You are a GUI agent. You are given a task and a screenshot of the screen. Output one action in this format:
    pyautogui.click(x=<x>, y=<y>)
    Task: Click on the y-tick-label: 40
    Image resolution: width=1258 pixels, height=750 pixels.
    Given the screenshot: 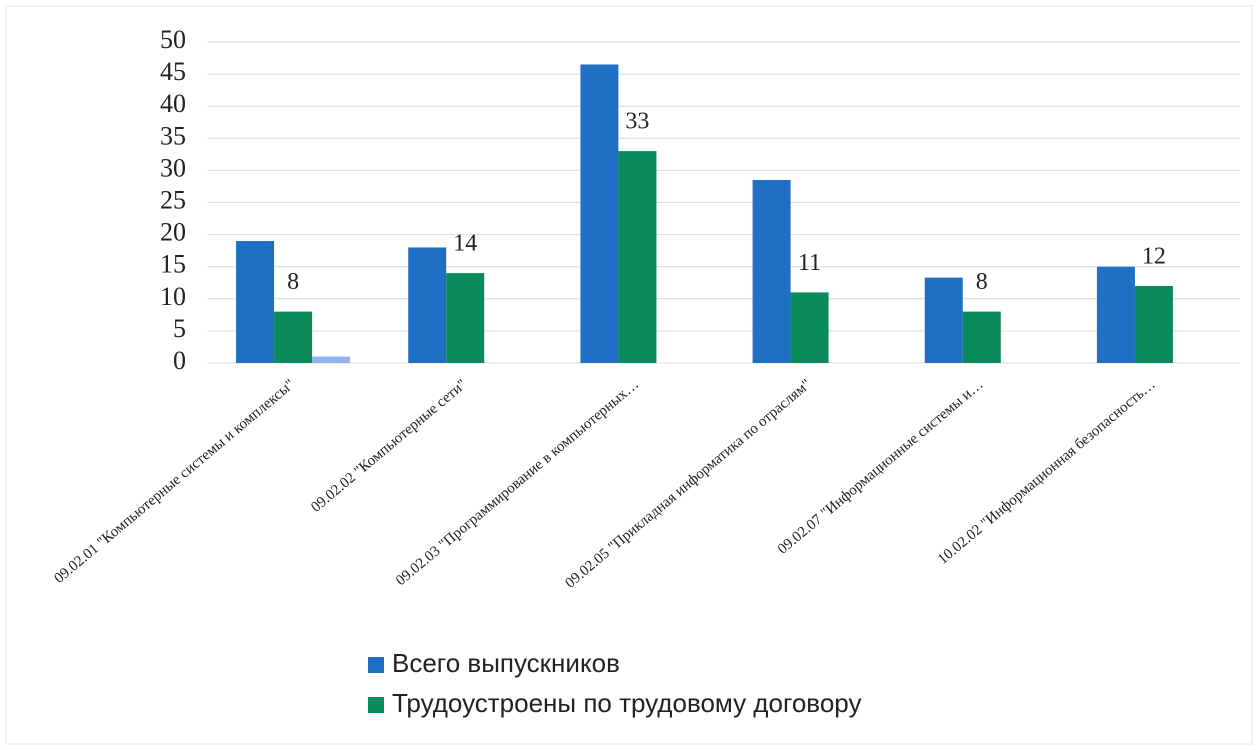 What is the action you would take?
    pyautogui.click(x=173, y=103)
    